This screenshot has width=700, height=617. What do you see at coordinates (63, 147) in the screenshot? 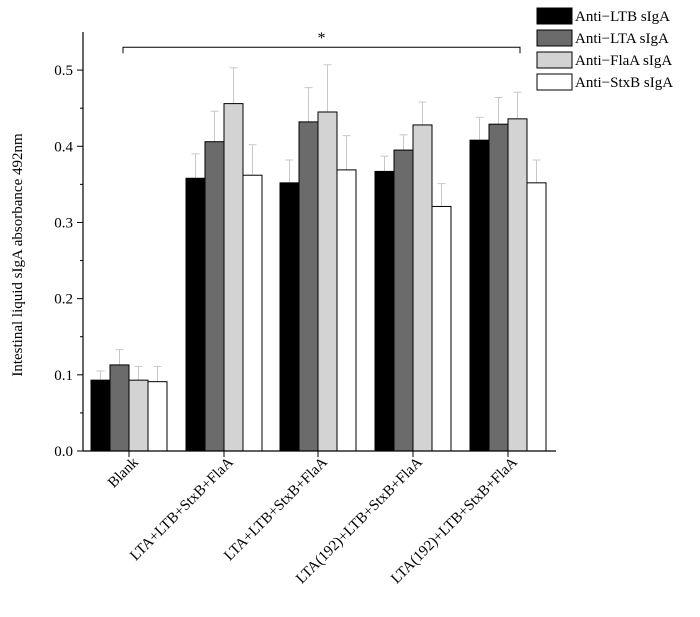
I see `y-tick-label: 0.4` at bounding box center [63, 147].